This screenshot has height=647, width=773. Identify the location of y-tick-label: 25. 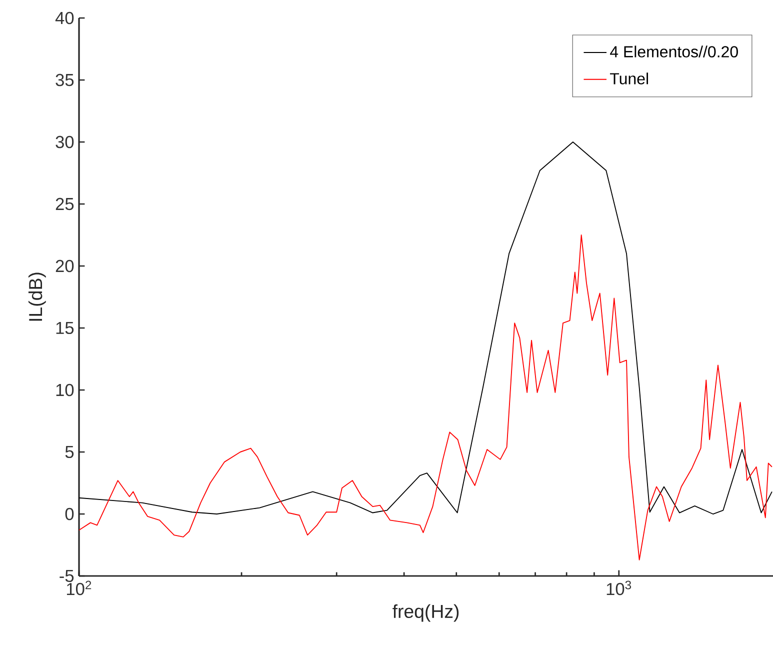
(65, 204).